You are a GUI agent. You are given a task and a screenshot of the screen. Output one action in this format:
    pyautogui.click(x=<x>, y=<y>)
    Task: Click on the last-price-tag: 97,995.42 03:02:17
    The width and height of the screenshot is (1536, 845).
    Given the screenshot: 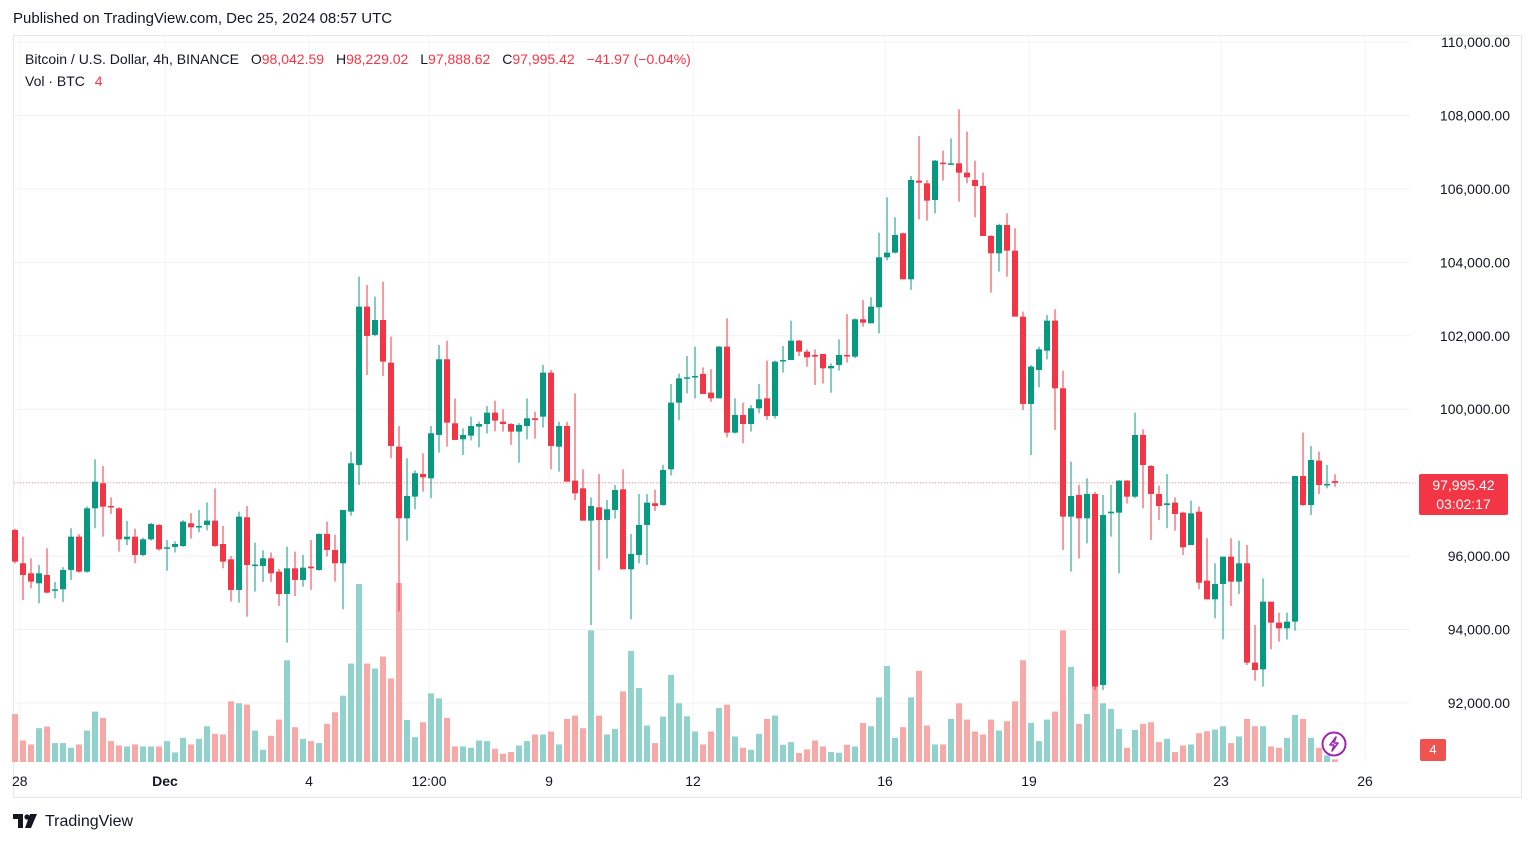 What is the action you would take?
    pyautogui.click(x=1463, y=494)
    